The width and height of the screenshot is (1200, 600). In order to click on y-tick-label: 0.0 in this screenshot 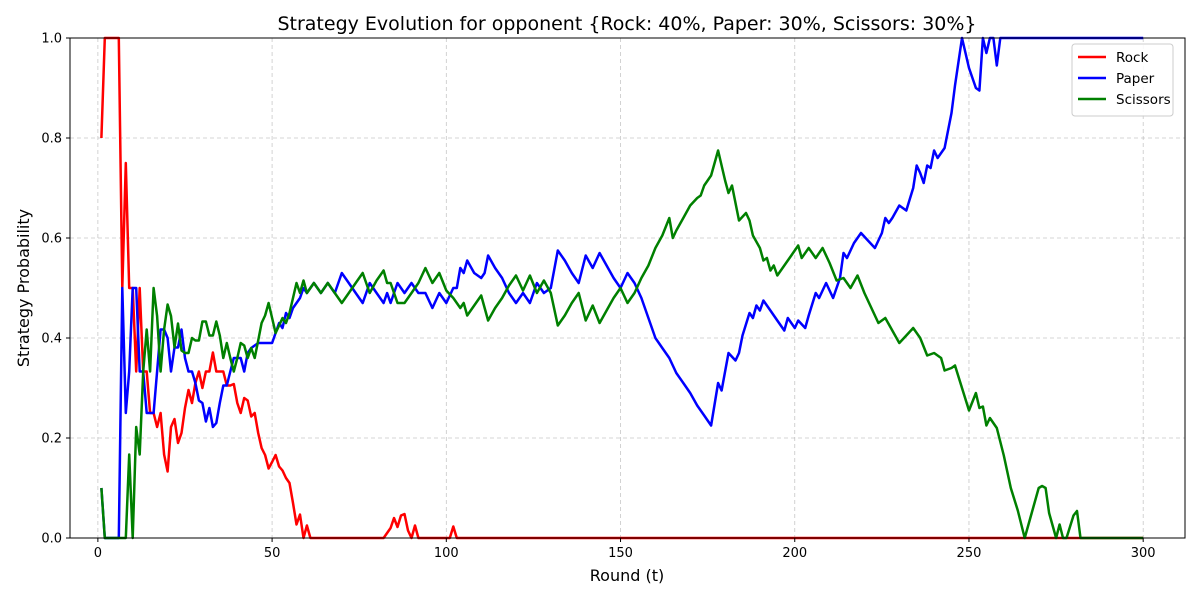, I will do `click(51, 539)`.